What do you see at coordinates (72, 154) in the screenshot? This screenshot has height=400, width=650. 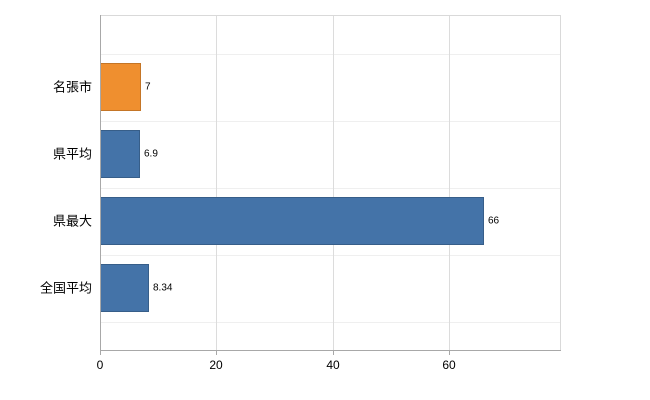 I see `category-label: 県平均` at bounding box center [72, 154].